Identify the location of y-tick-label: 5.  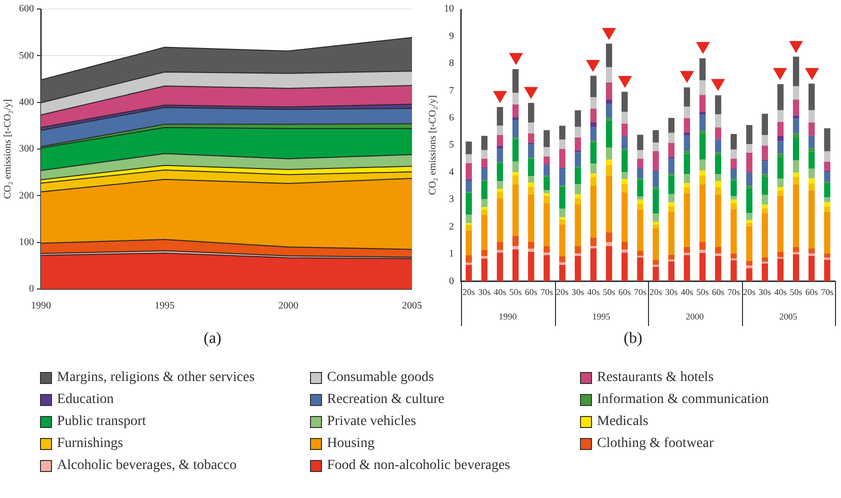
(451, 145).